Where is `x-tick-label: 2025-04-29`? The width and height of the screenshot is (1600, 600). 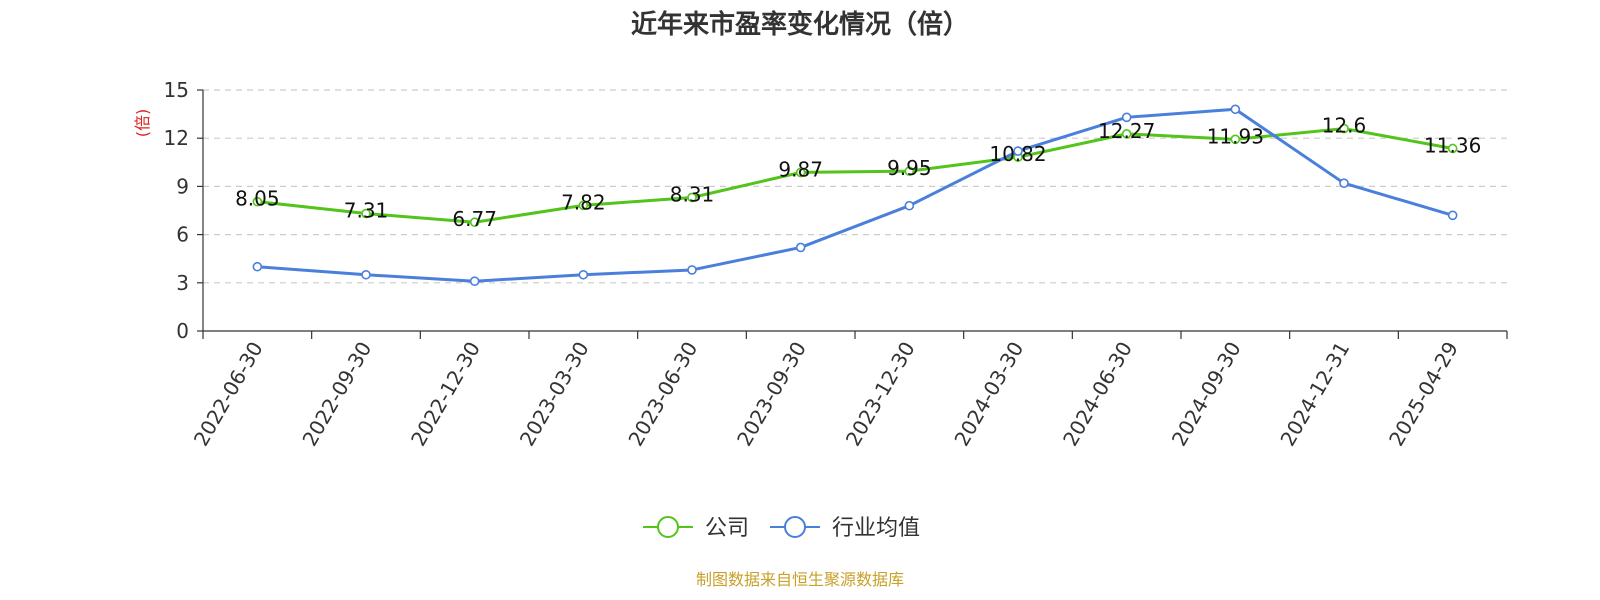 x-tick-label: 2025-04-29 is located at coordinates (1423, 394).